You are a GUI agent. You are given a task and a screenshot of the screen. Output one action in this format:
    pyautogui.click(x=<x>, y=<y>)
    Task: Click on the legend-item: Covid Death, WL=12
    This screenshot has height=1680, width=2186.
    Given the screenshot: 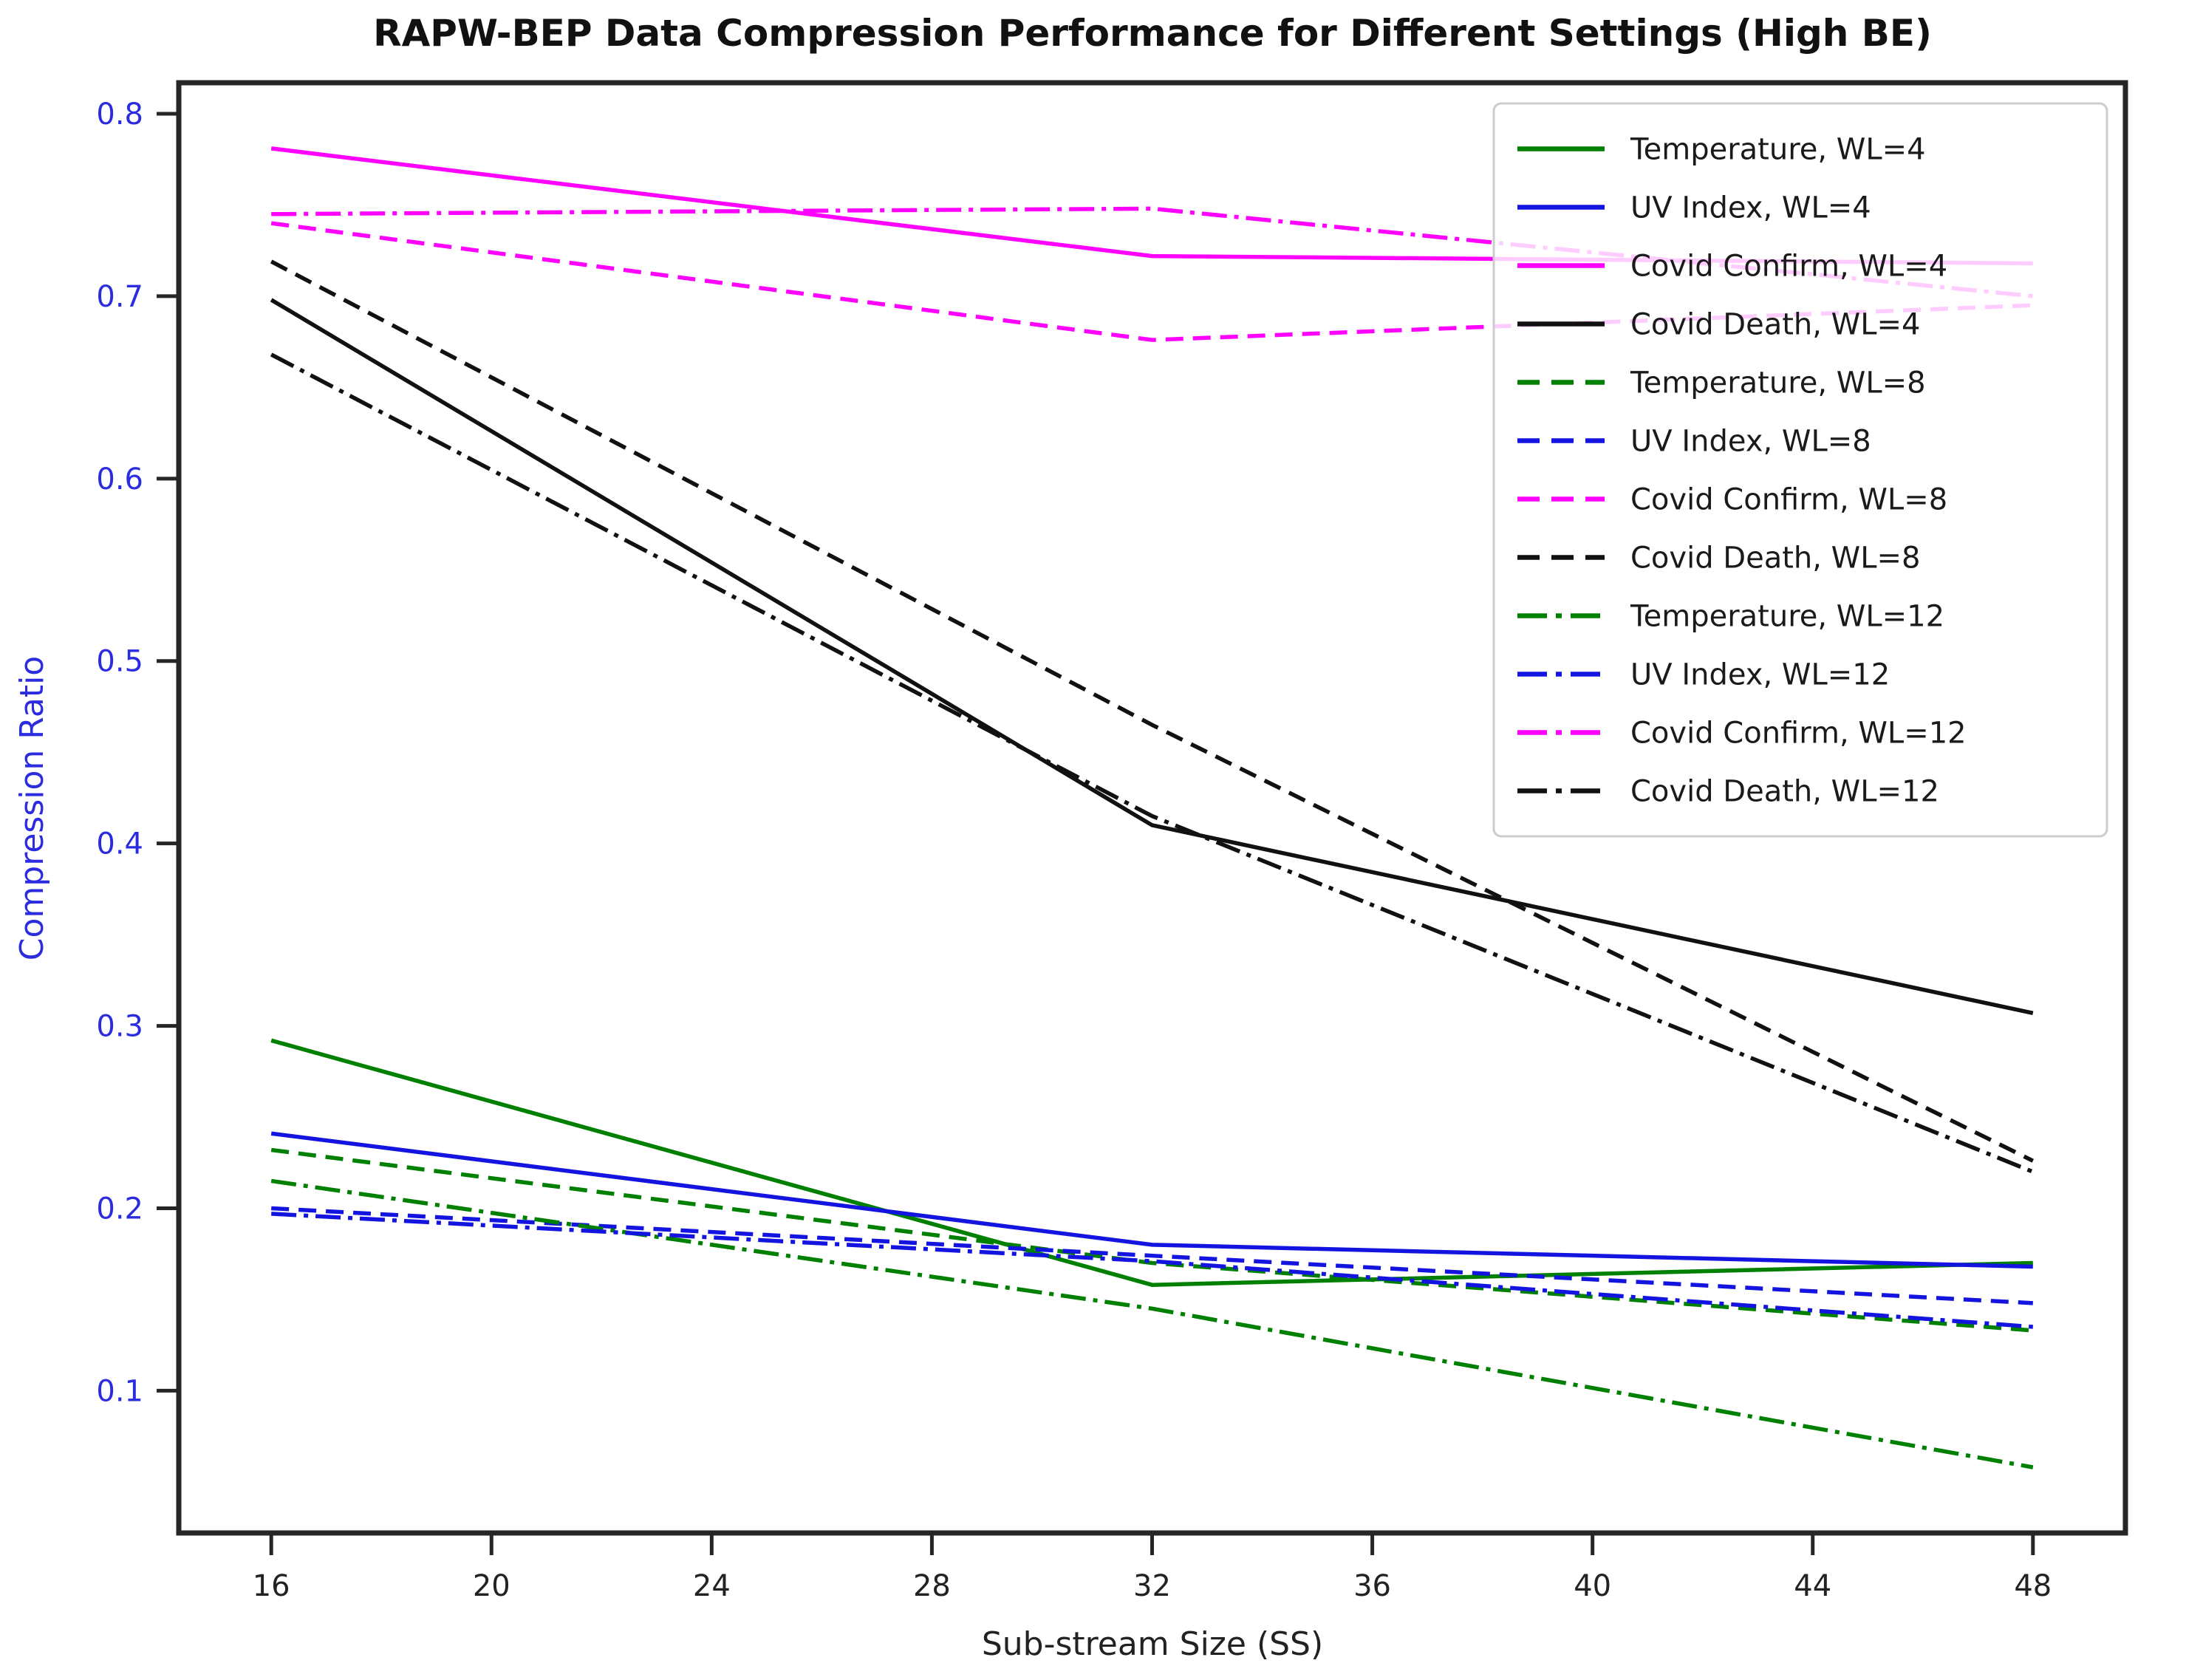 What is the action you would take?
    pyautogui.click(x=1728, y=792)
    